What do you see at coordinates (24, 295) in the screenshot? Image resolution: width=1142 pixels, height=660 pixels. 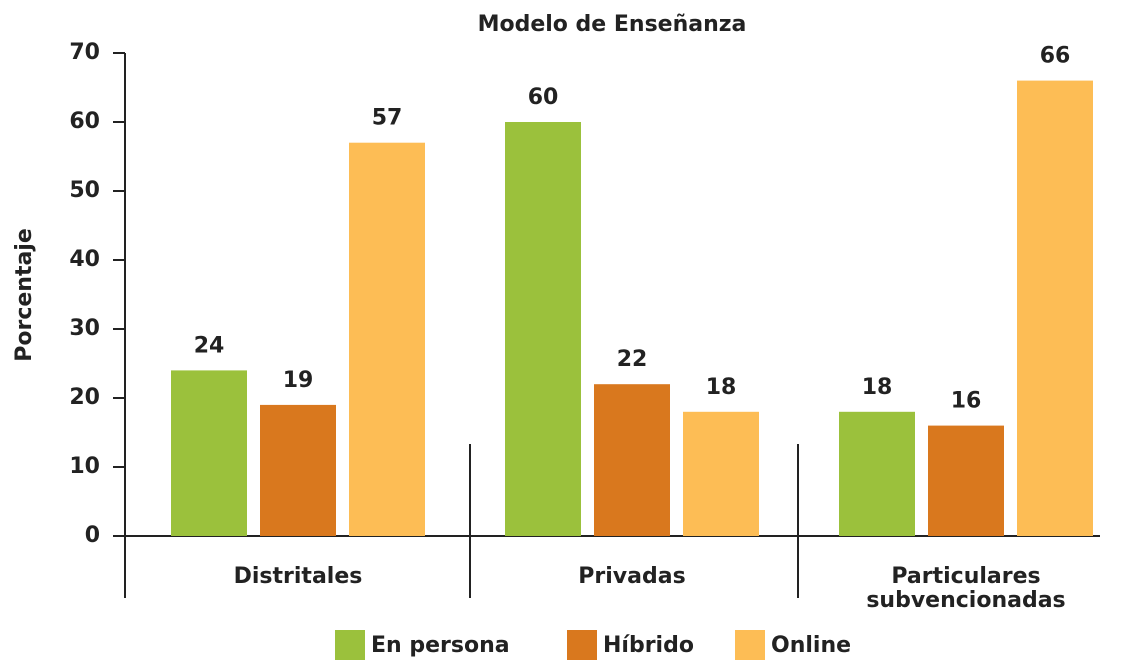 I see `y-axis-label: Porcentaje` at bounding box center [24, 295].